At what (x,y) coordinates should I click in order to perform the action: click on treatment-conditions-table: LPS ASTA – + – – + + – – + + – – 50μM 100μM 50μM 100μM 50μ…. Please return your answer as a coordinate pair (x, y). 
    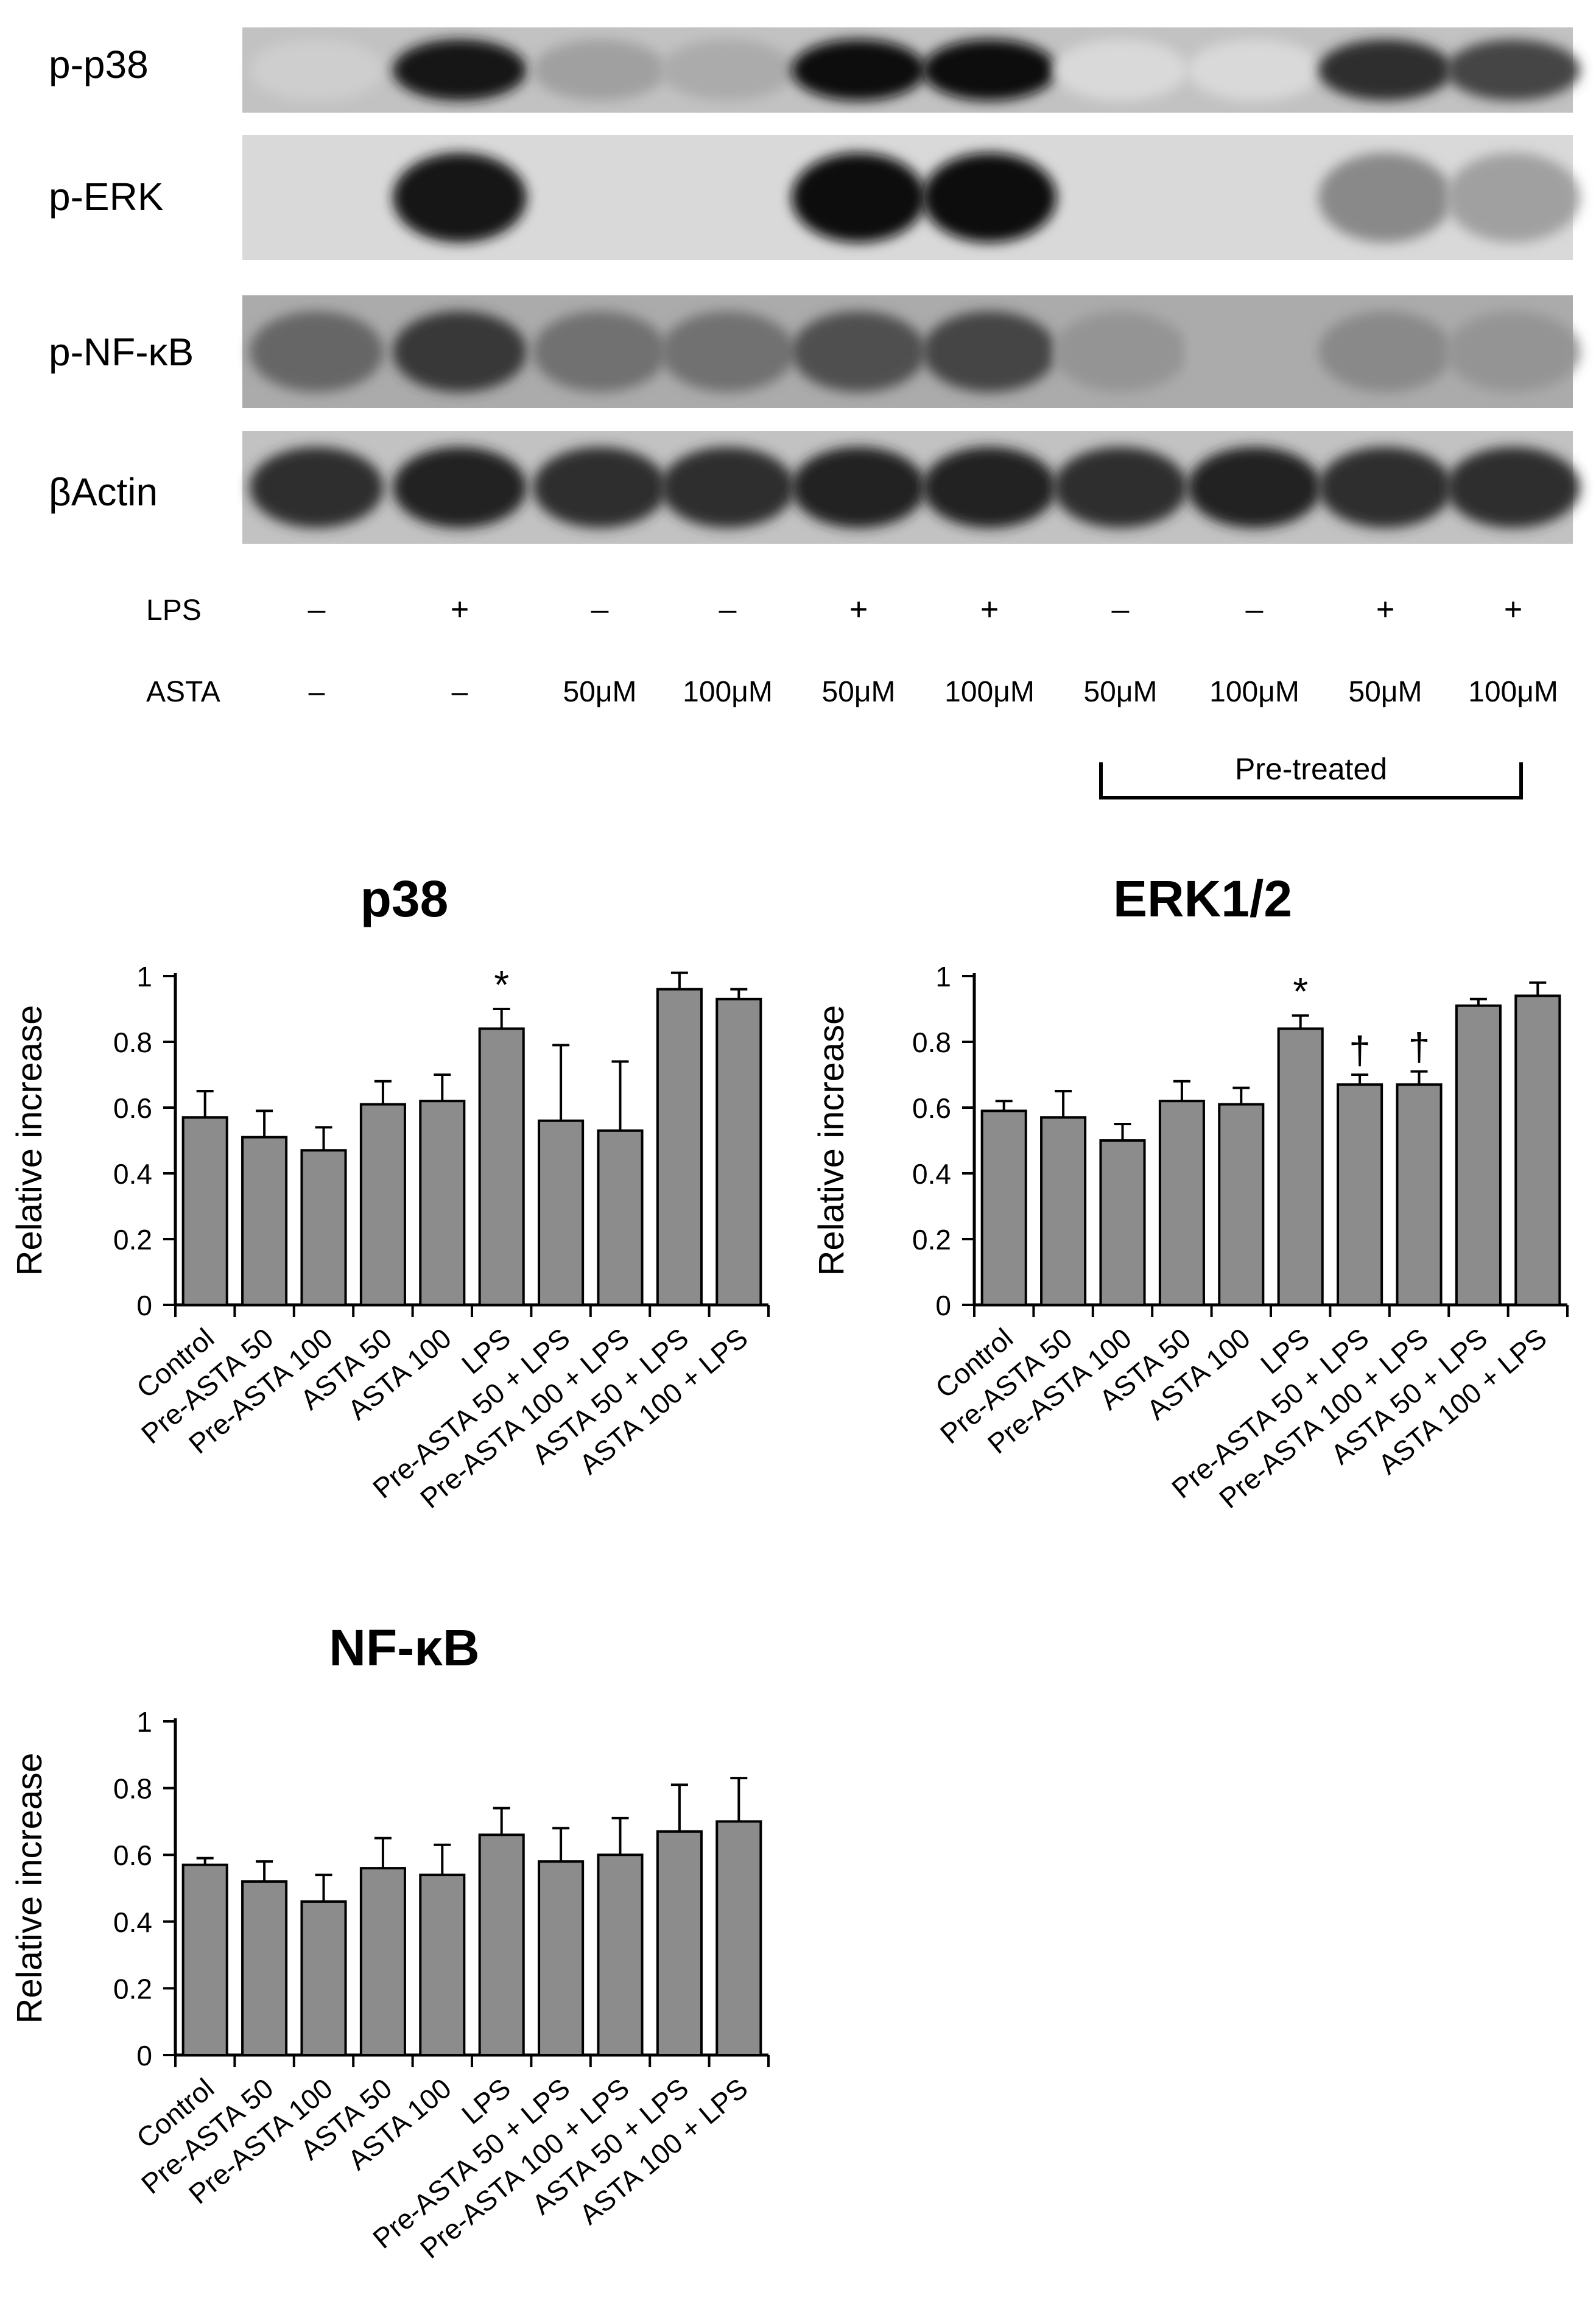
    Looking at the image, I should click on (852, 695).